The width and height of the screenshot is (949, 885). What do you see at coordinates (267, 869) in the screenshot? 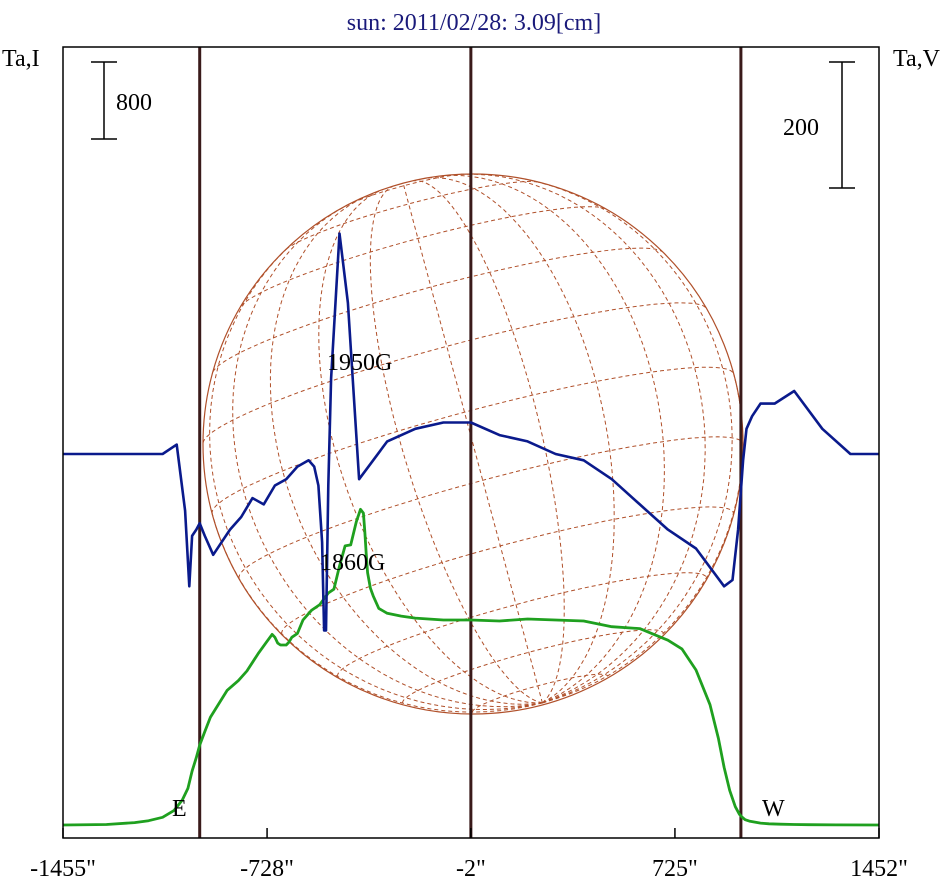
I see `x-tick-label-1: -728"` at bounding box center [267, 869].